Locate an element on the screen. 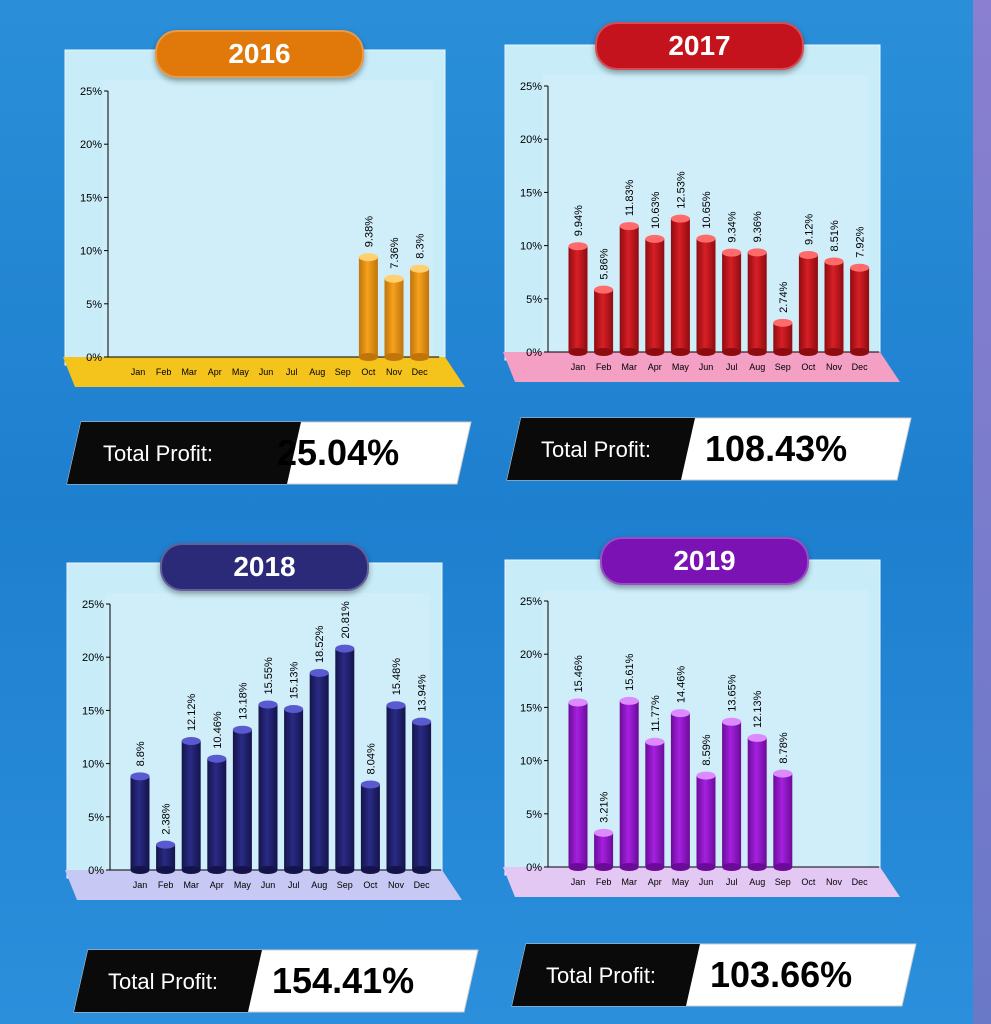 This screenshot has width=991, height=1024. data-label: 5.86% is located at coordinates (605, 263).